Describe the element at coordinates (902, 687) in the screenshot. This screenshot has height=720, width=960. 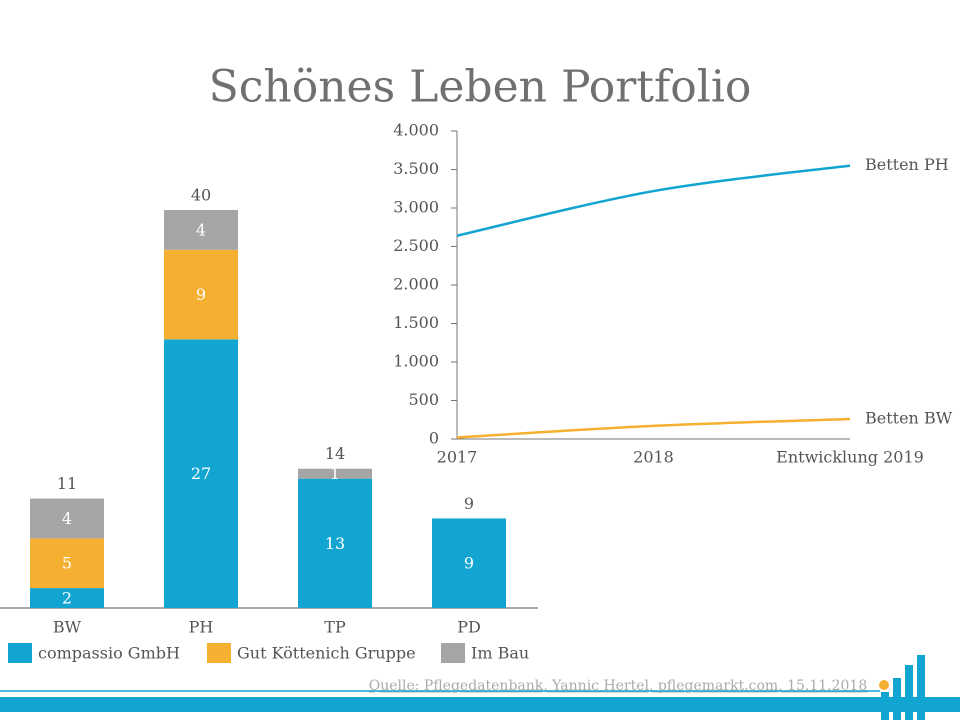
I see `logo` at that location.